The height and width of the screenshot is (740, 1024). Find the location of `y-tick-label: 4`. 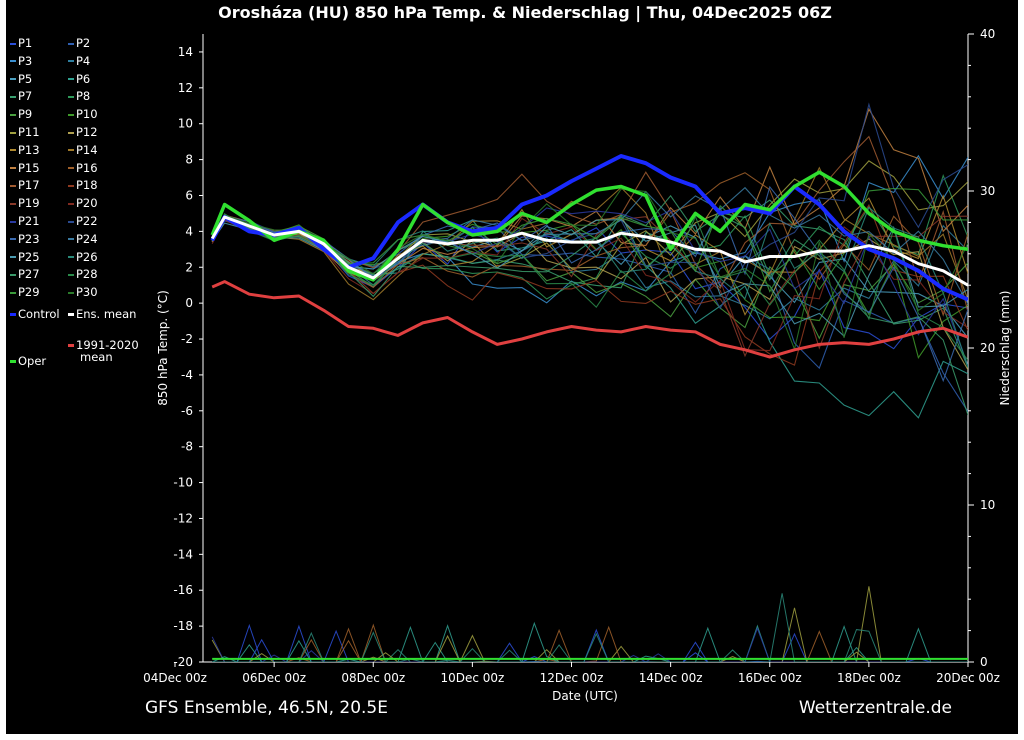

y-tick-label: 4 is located at coordinates (189, 231).